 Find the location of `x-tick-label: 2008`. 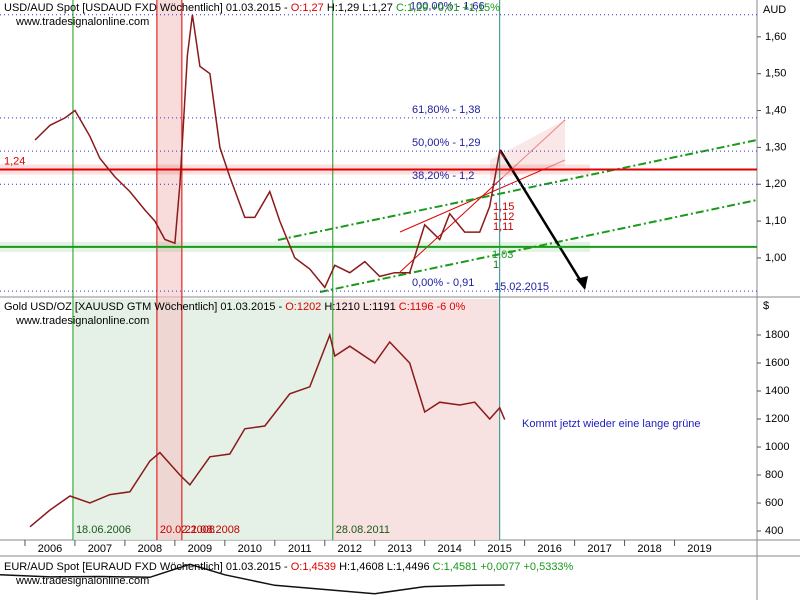

x-tick-label: 2008 is located at coordinates (150, 549).